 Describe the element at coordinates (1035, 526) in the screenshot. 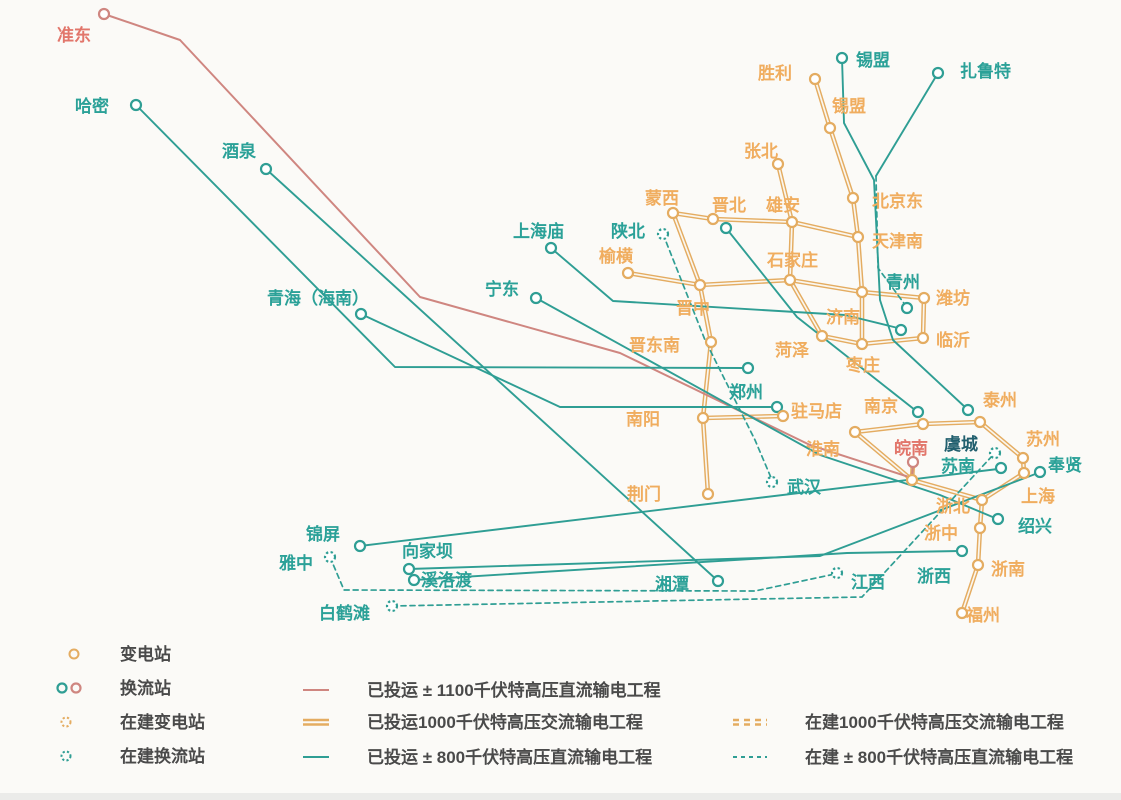

I see `station-label: 绍兴` at that location.